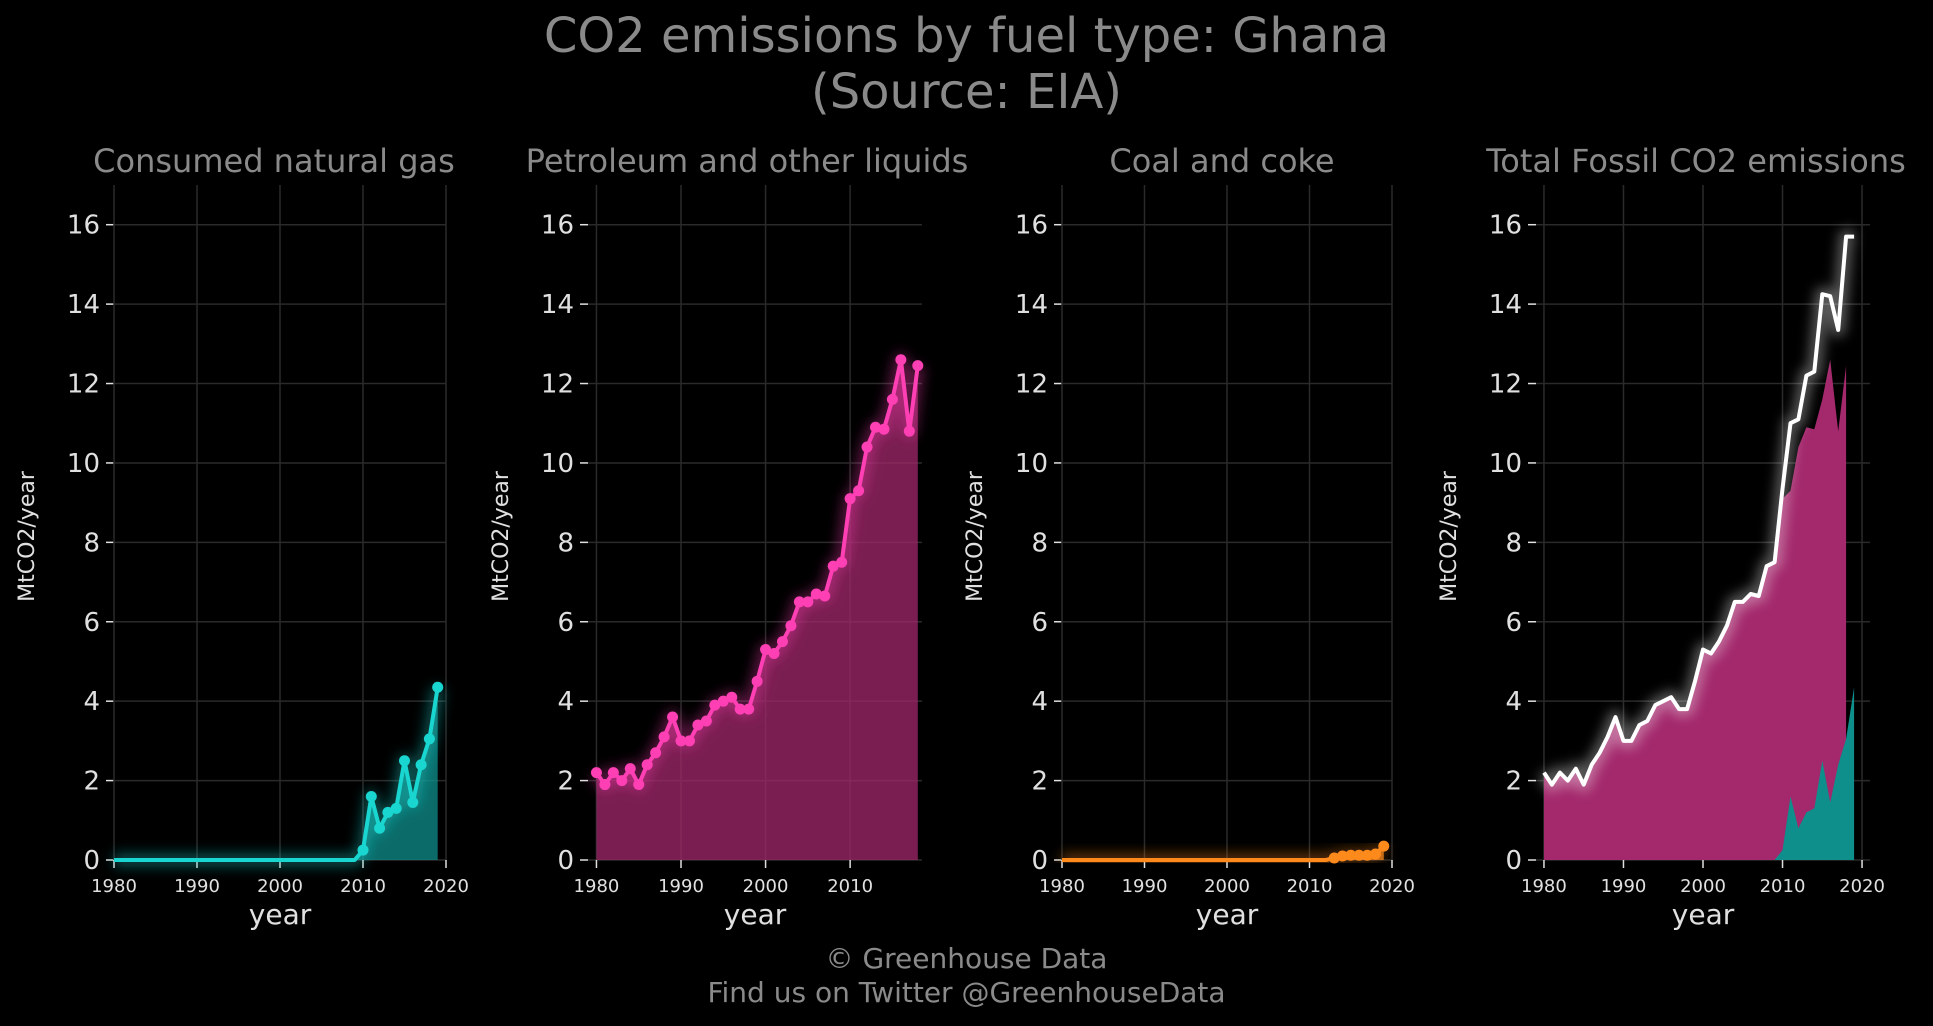  What do you see at coordinates (747, 161) in the screenshot?
I see `panel-title: Petroleum and other liquids` at bounding box center [747, 161].